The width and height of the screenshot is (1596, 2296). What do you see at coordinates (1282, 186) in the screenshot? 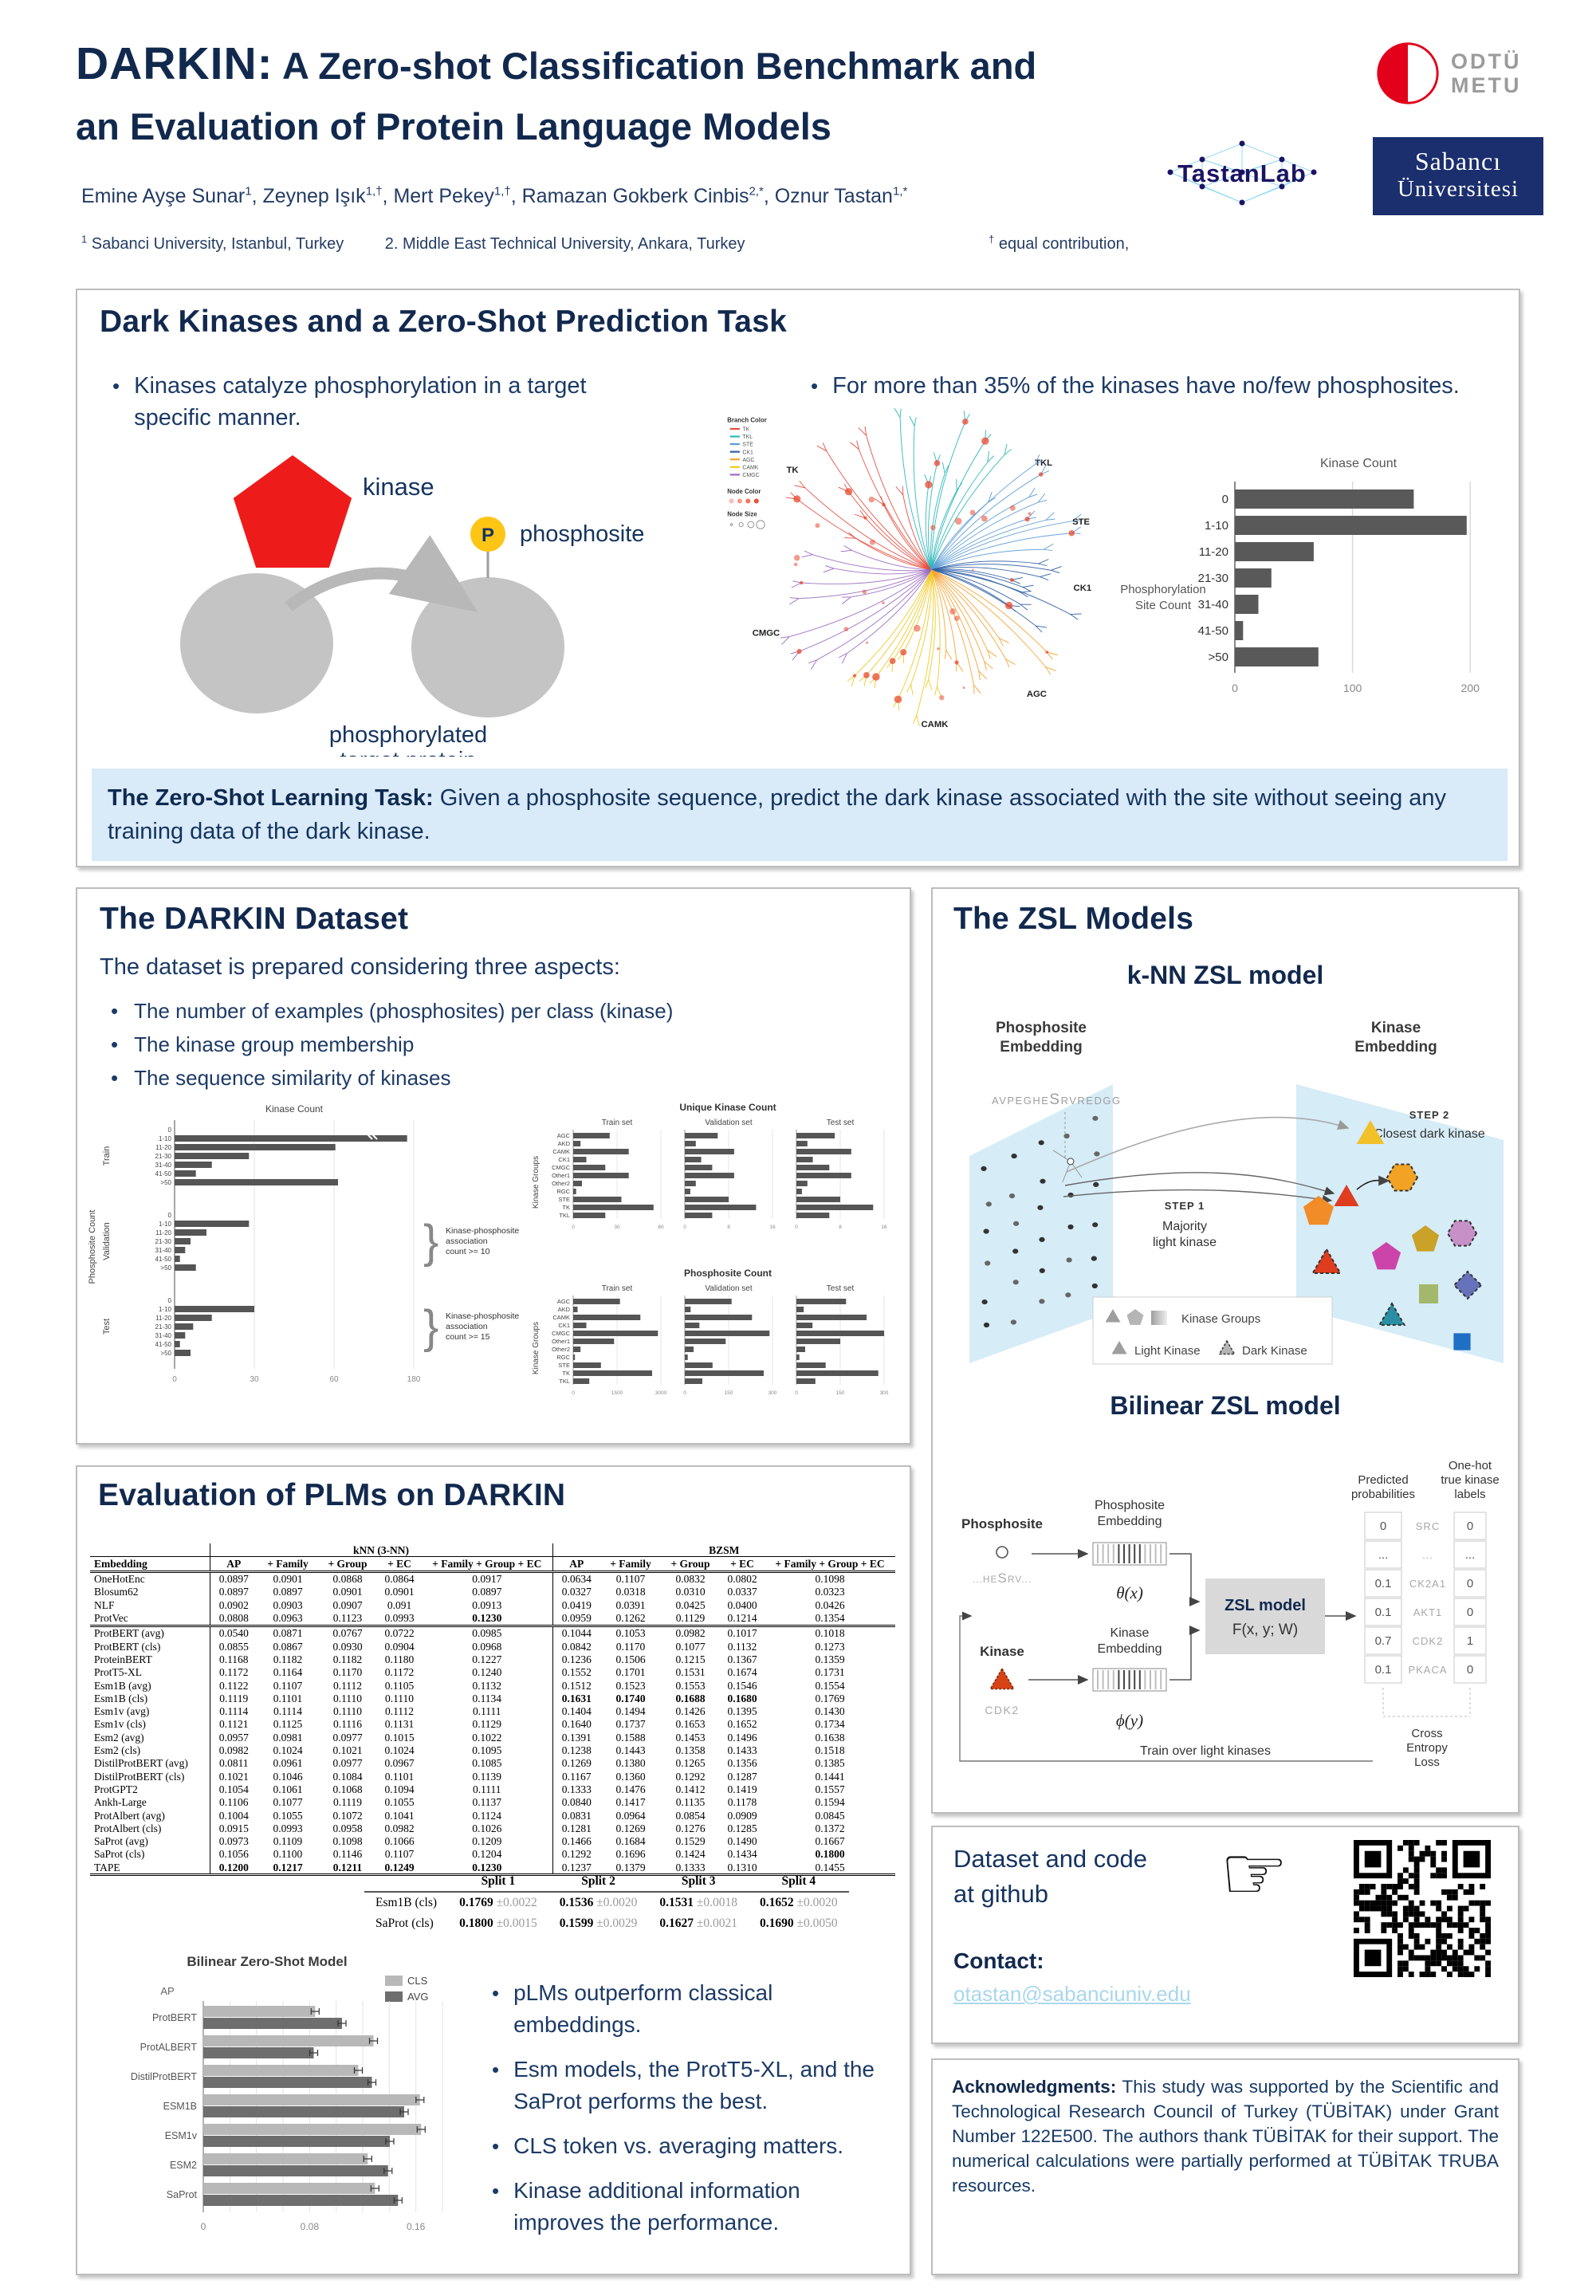
I see `circle` at bounding box center [1282, 186].